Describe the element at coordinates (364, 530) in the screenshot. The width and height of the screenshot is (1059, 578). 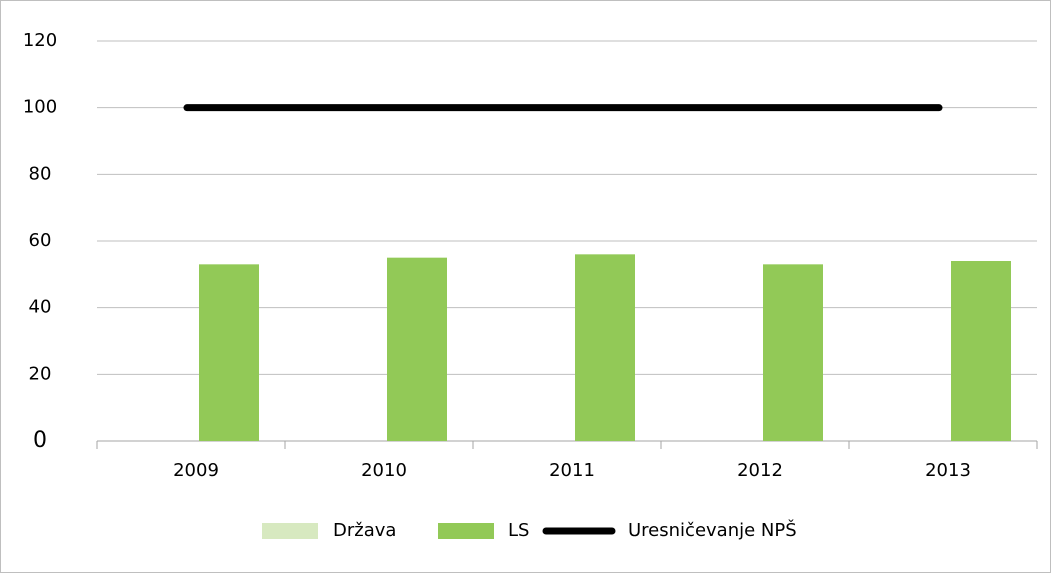
I see `legend-label: Država` at that location.